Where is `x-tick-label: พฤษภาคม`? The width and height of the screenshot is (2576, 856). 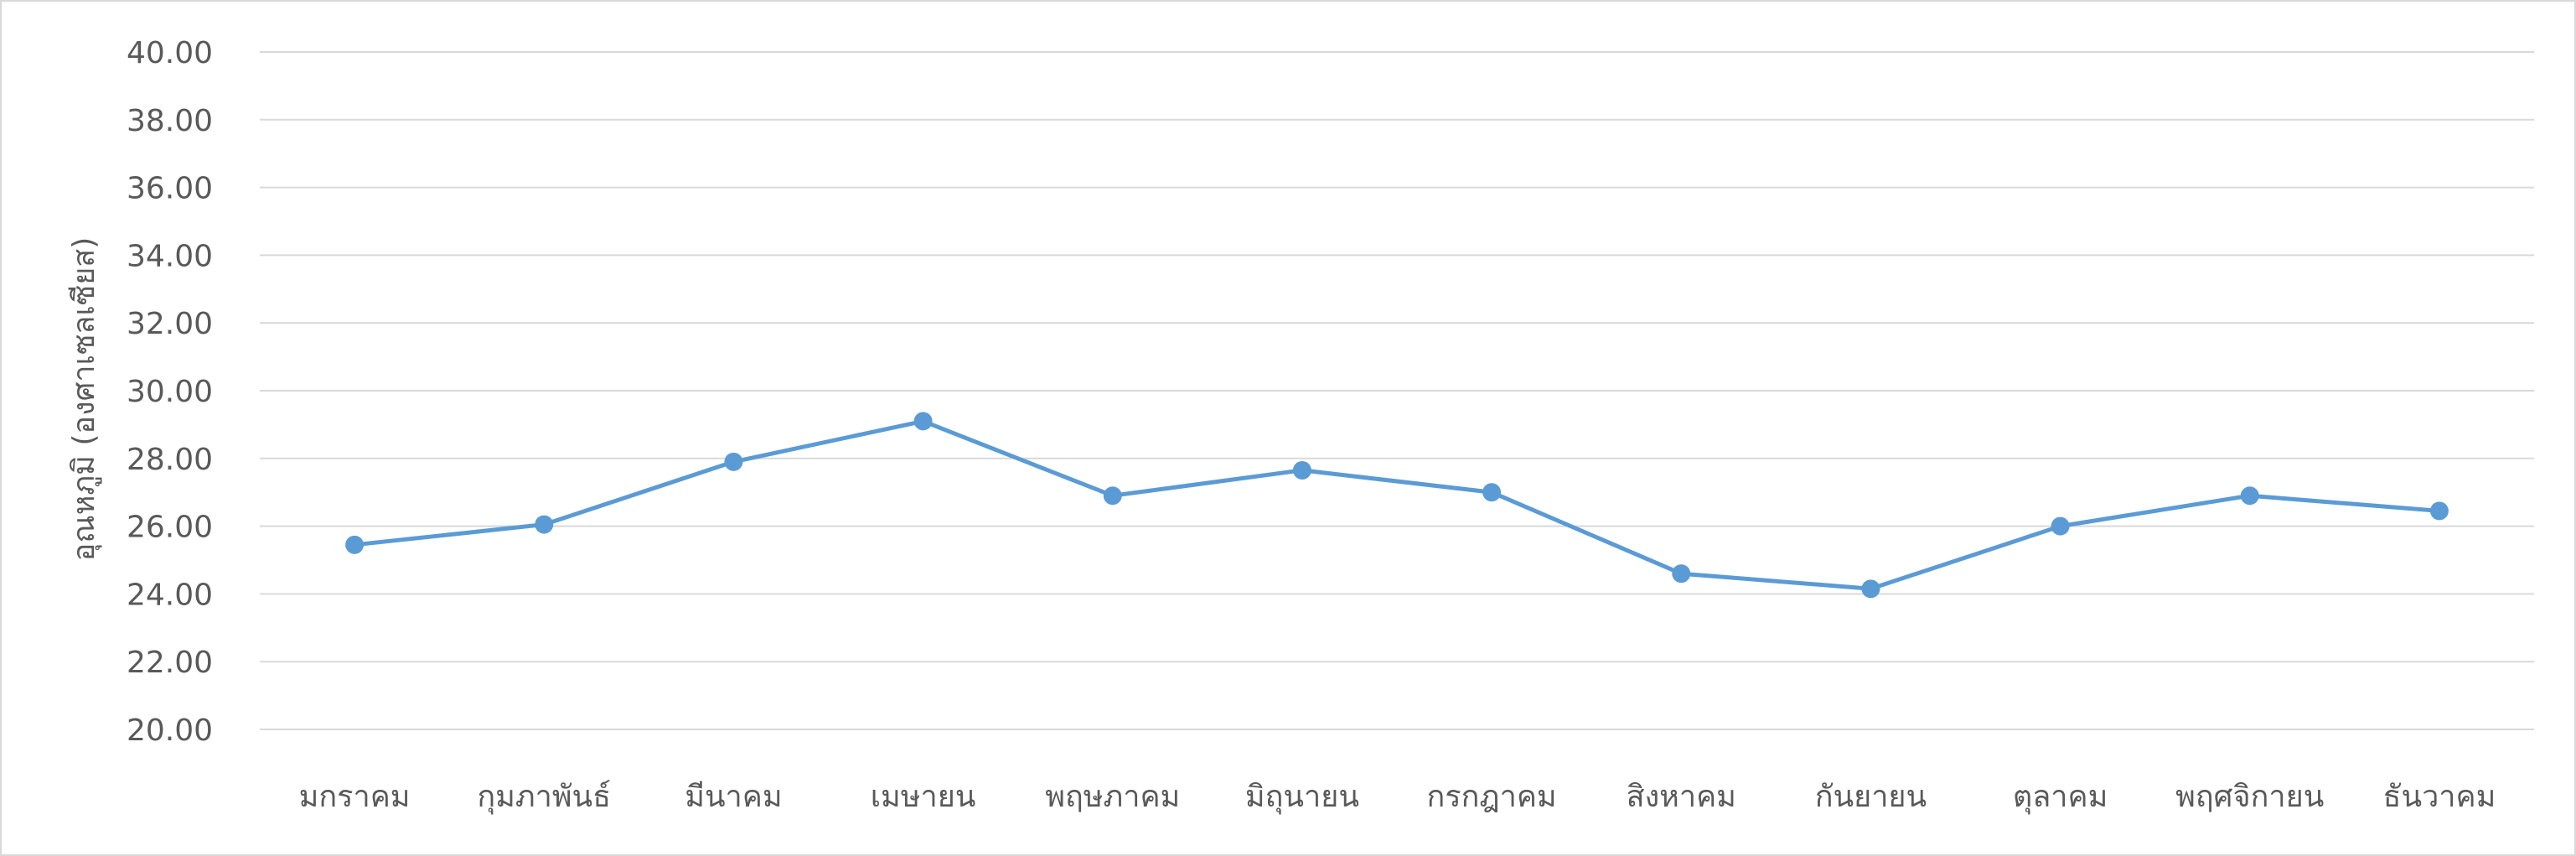 x-tick-label: พฤษภาคม is located at coordinates (1112, 797).